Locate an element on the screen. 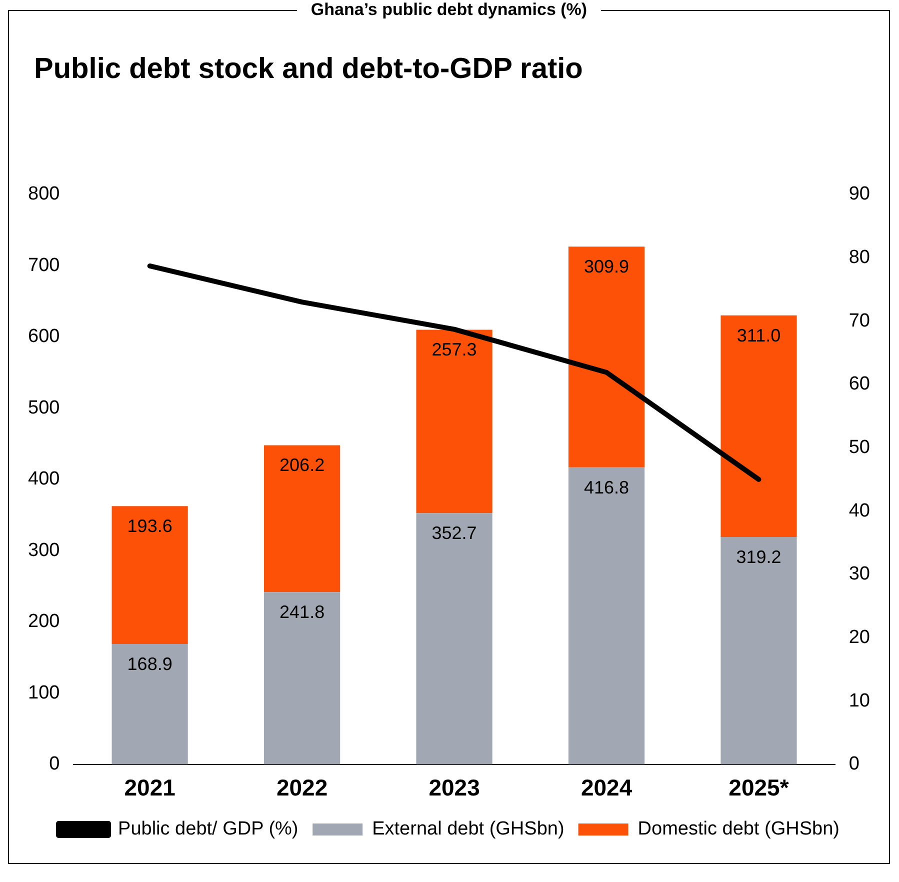 This screenshot has height=882, width=899. data-label: 309.9 is located at coordinates (607, 266).